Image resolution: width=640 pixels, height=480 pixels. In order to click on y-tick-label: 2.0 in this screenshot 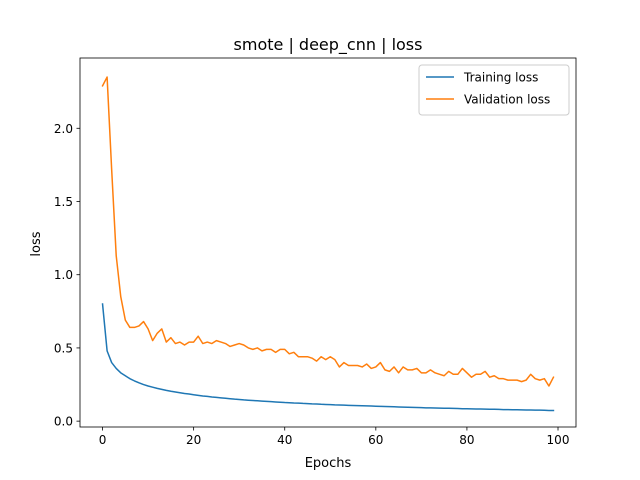, I will do `click(63, 129)`.